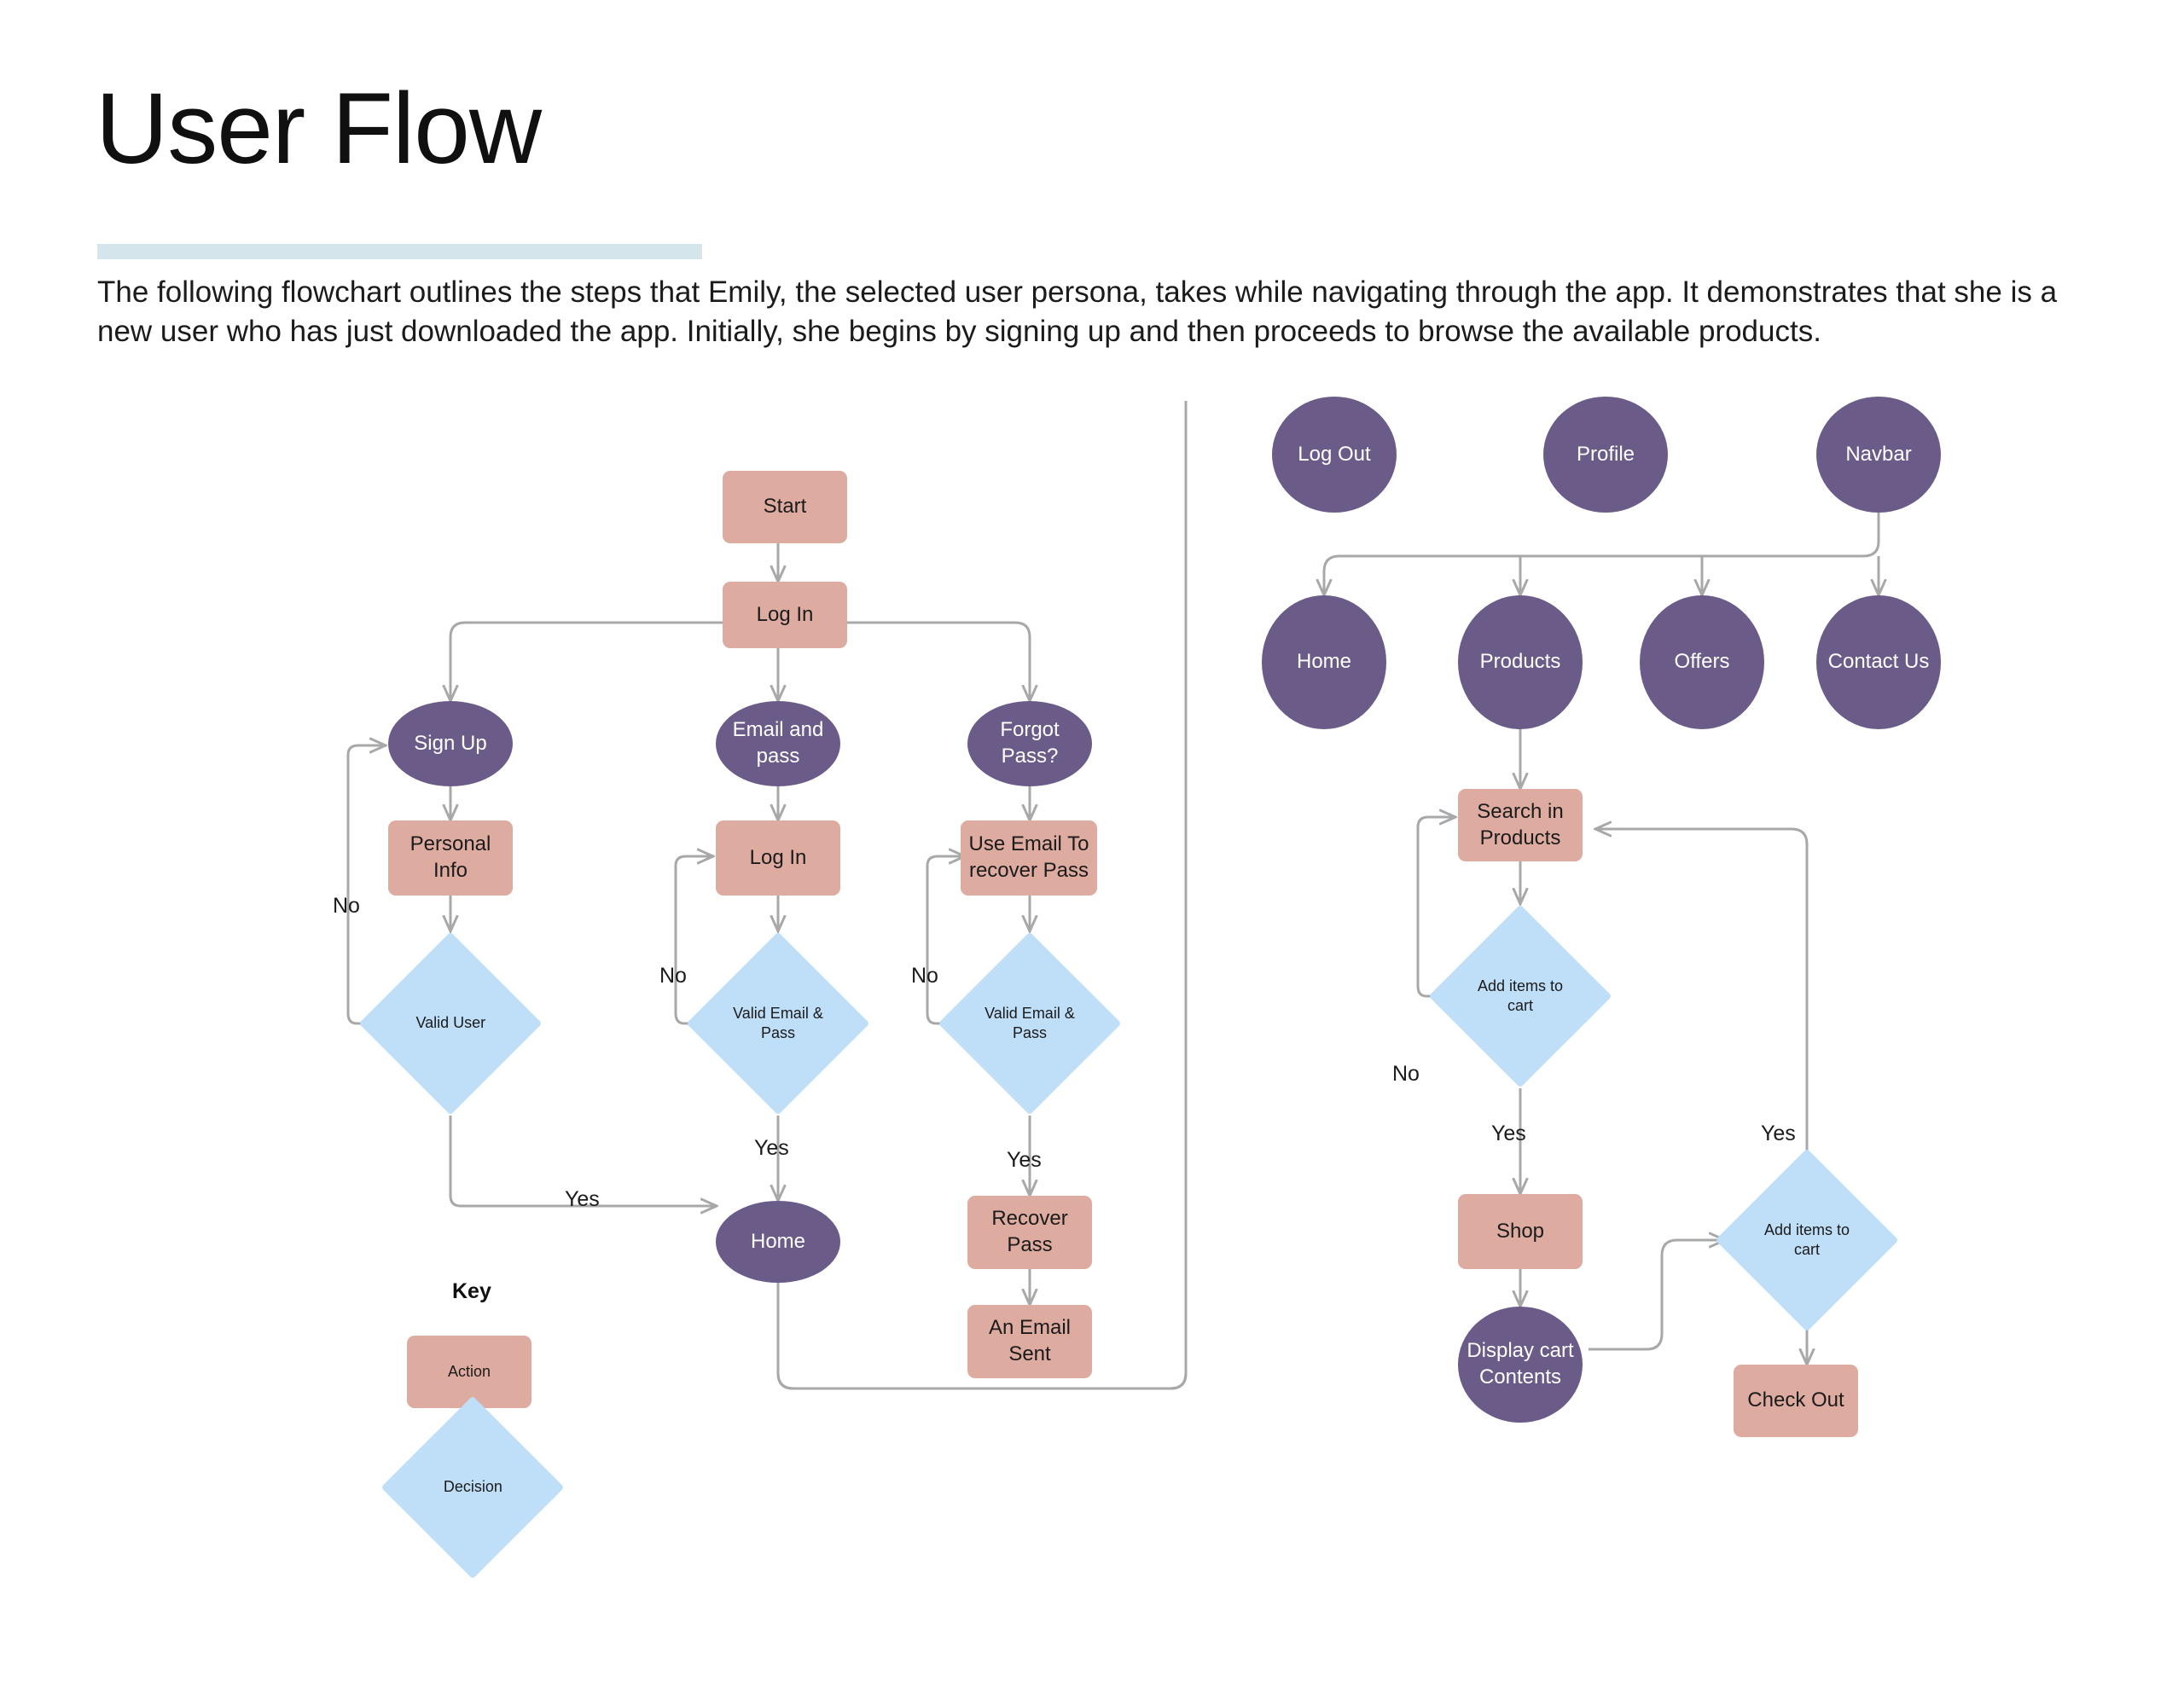 This screenshot has width=2184, height=1687. I want to click on node-search-in-products: Search in Products, so click(1521, 825).